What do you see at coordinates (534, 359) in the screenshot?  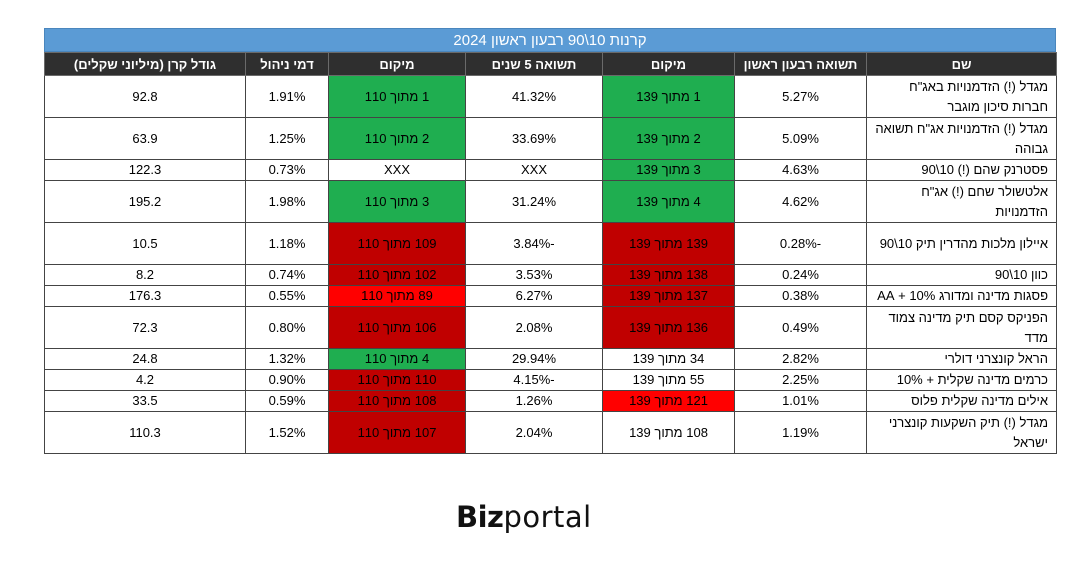 I see `five-year-return-cell: 29.94%` at bounding box center [534, 359].